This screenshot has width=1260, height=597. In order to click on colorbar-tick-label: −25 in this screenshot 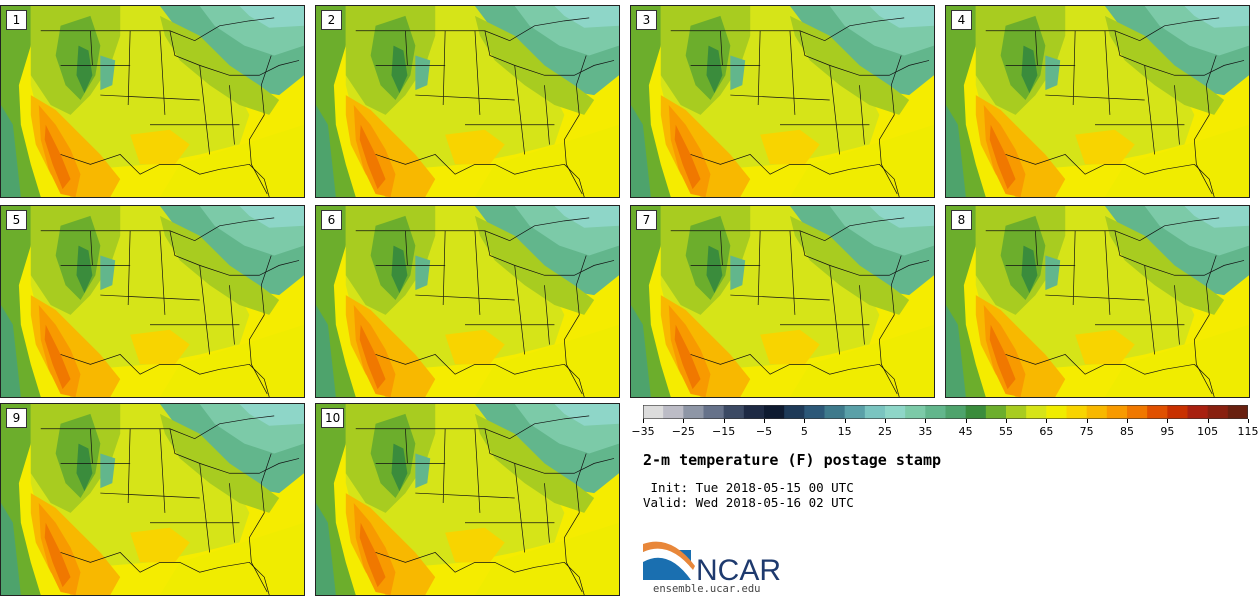, I will do `click(683, 431)`.